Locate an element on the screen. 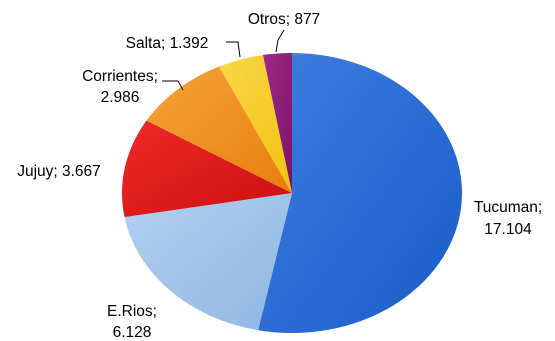  data-label-tucuman: Tucuman; 17.104 is located at coordinates (508, 218).